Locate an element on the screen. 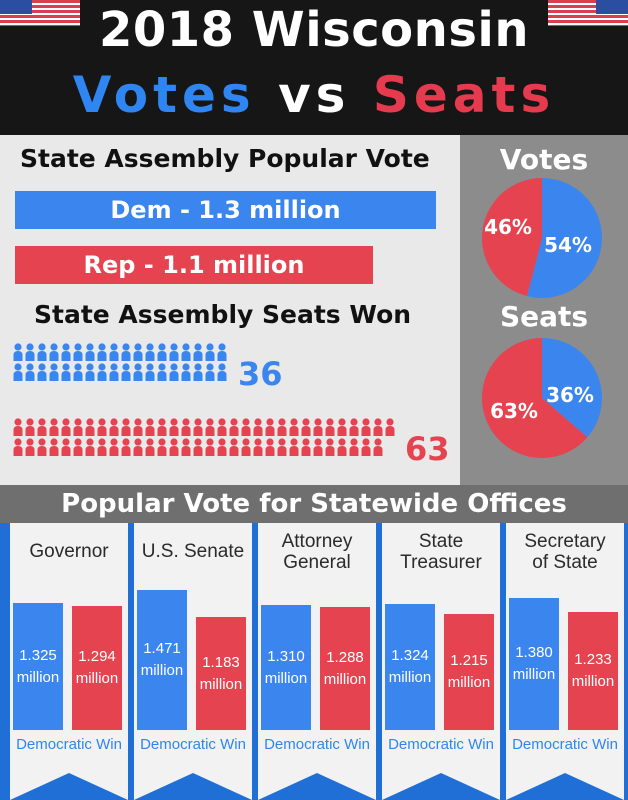  seats-won-heading: State Assembly Seats Won is located at coordinates (223, 314).